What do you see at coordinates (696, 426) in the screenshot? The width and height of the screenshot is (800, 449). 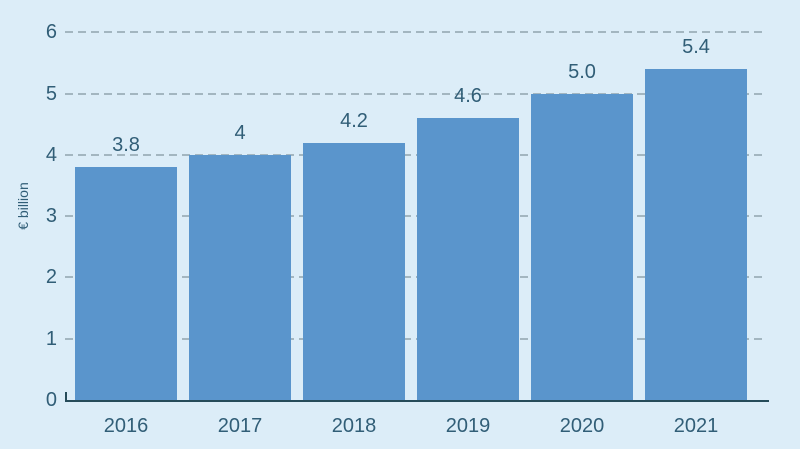 I see `x-tick-2021: 2021` at bounding box center [696, 426].